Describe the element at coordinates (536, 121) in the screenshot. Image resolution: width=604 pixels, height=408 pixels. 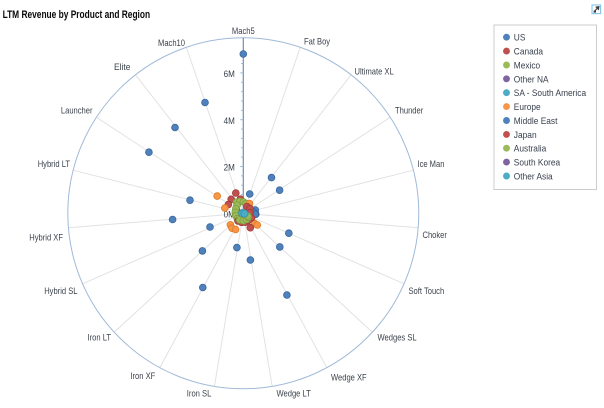
I see `svg-text: Middle East` at that location.